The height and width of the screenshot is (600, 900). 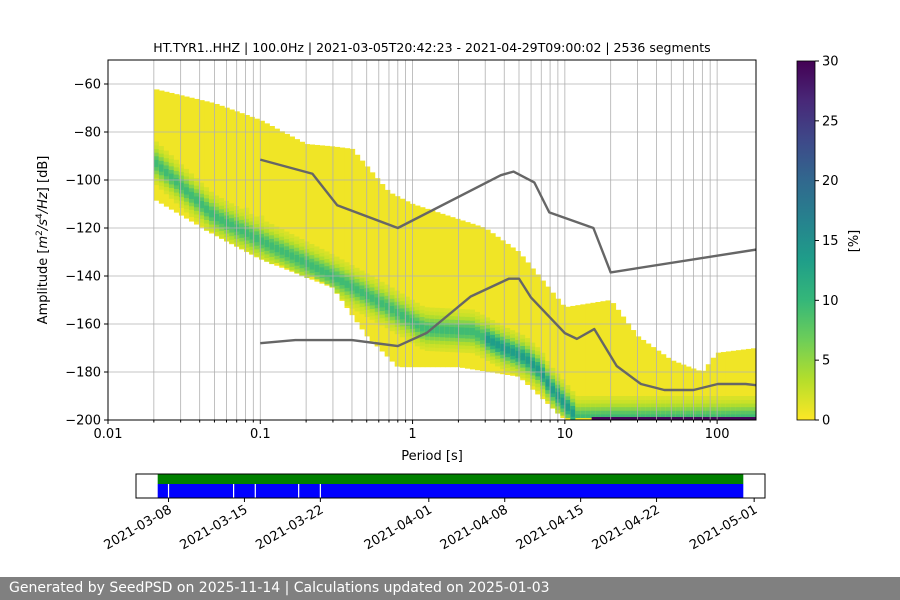 What do you see at coordinates (450, 491) in the screenshot?
I see `segments-bar` at bounding box center [450, 491].